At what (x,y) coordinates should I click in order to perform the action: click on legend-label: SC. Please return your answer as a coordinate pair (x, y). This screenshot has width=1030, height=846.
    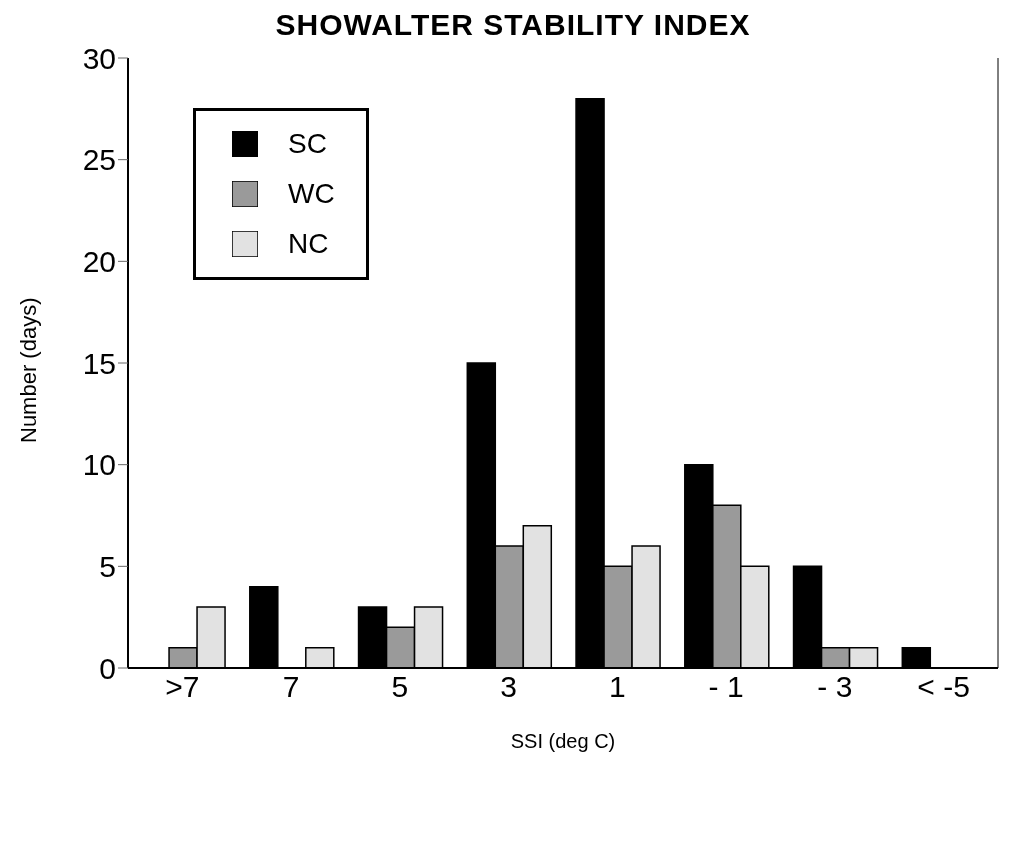
    Looking at the image, I should click on (307, 144).